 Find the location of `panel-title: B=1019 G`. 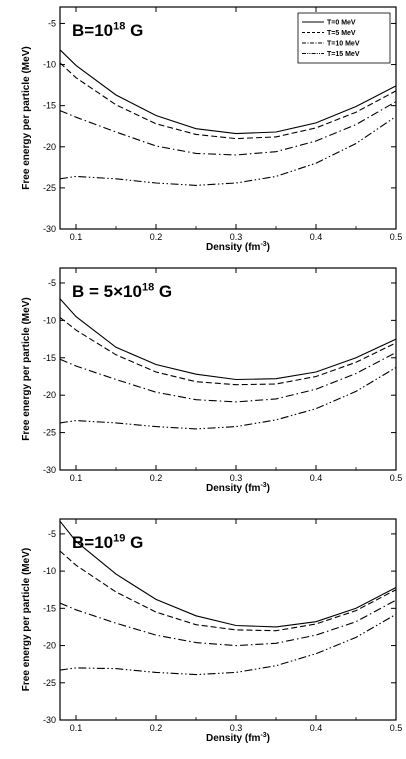

panel-title: B=1019 G is located at coordinates (107, 542).